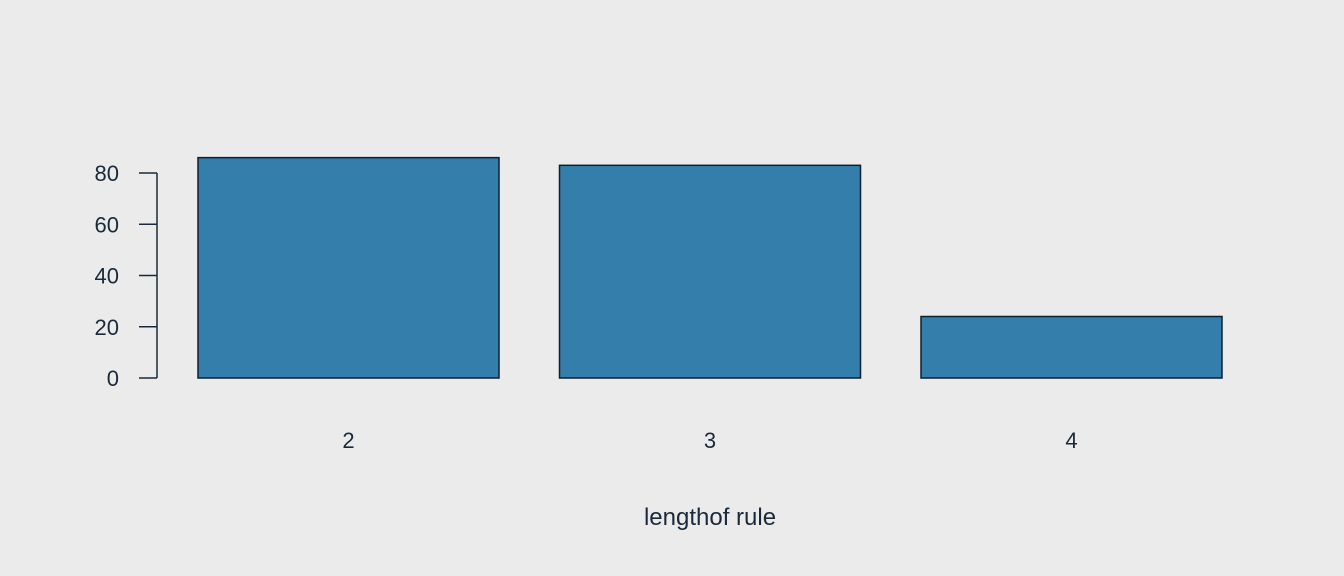 The height and width of the screenshot is (576, 1344). What do you see at coordinates (113, 378) in the screenshot?
I see `y-tick-label: 0` at bounding box center [113, 378].